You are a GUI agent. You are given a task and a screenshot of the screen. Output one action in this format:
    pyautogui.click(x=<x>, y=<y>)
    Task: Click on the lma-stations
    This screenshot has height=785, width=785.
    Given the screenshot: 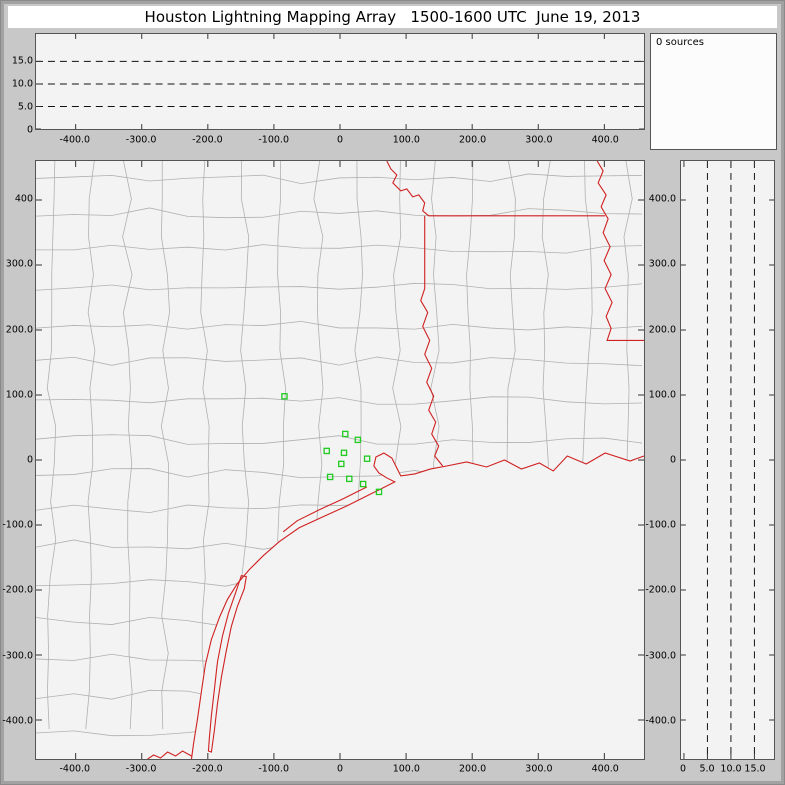 What is the action you would take?
    pyautogui.click(x=332, y=444)
    